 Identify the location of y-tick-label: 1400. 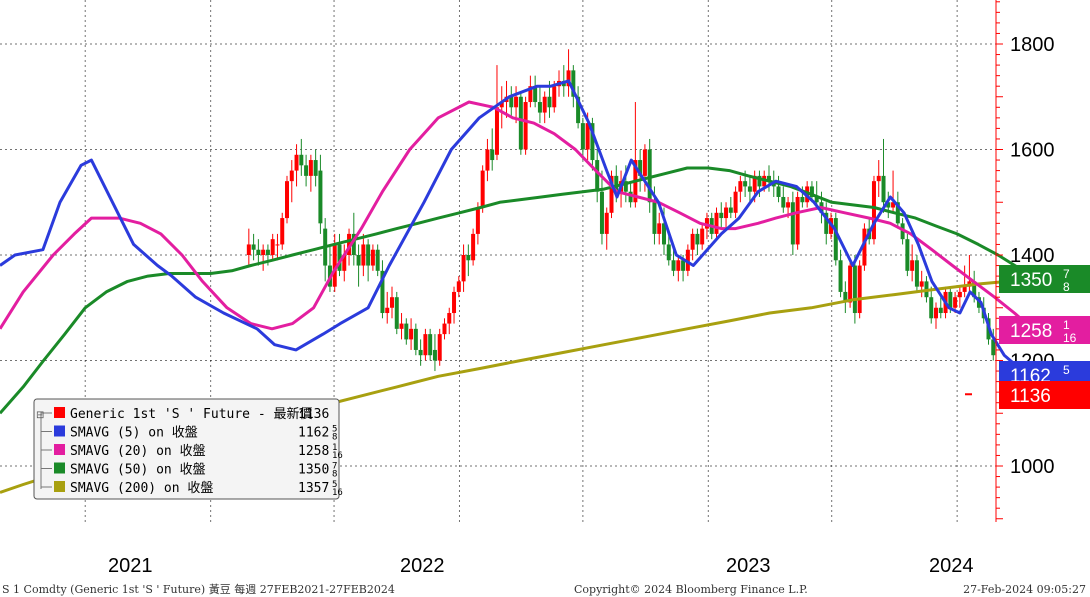
(1032, 256).